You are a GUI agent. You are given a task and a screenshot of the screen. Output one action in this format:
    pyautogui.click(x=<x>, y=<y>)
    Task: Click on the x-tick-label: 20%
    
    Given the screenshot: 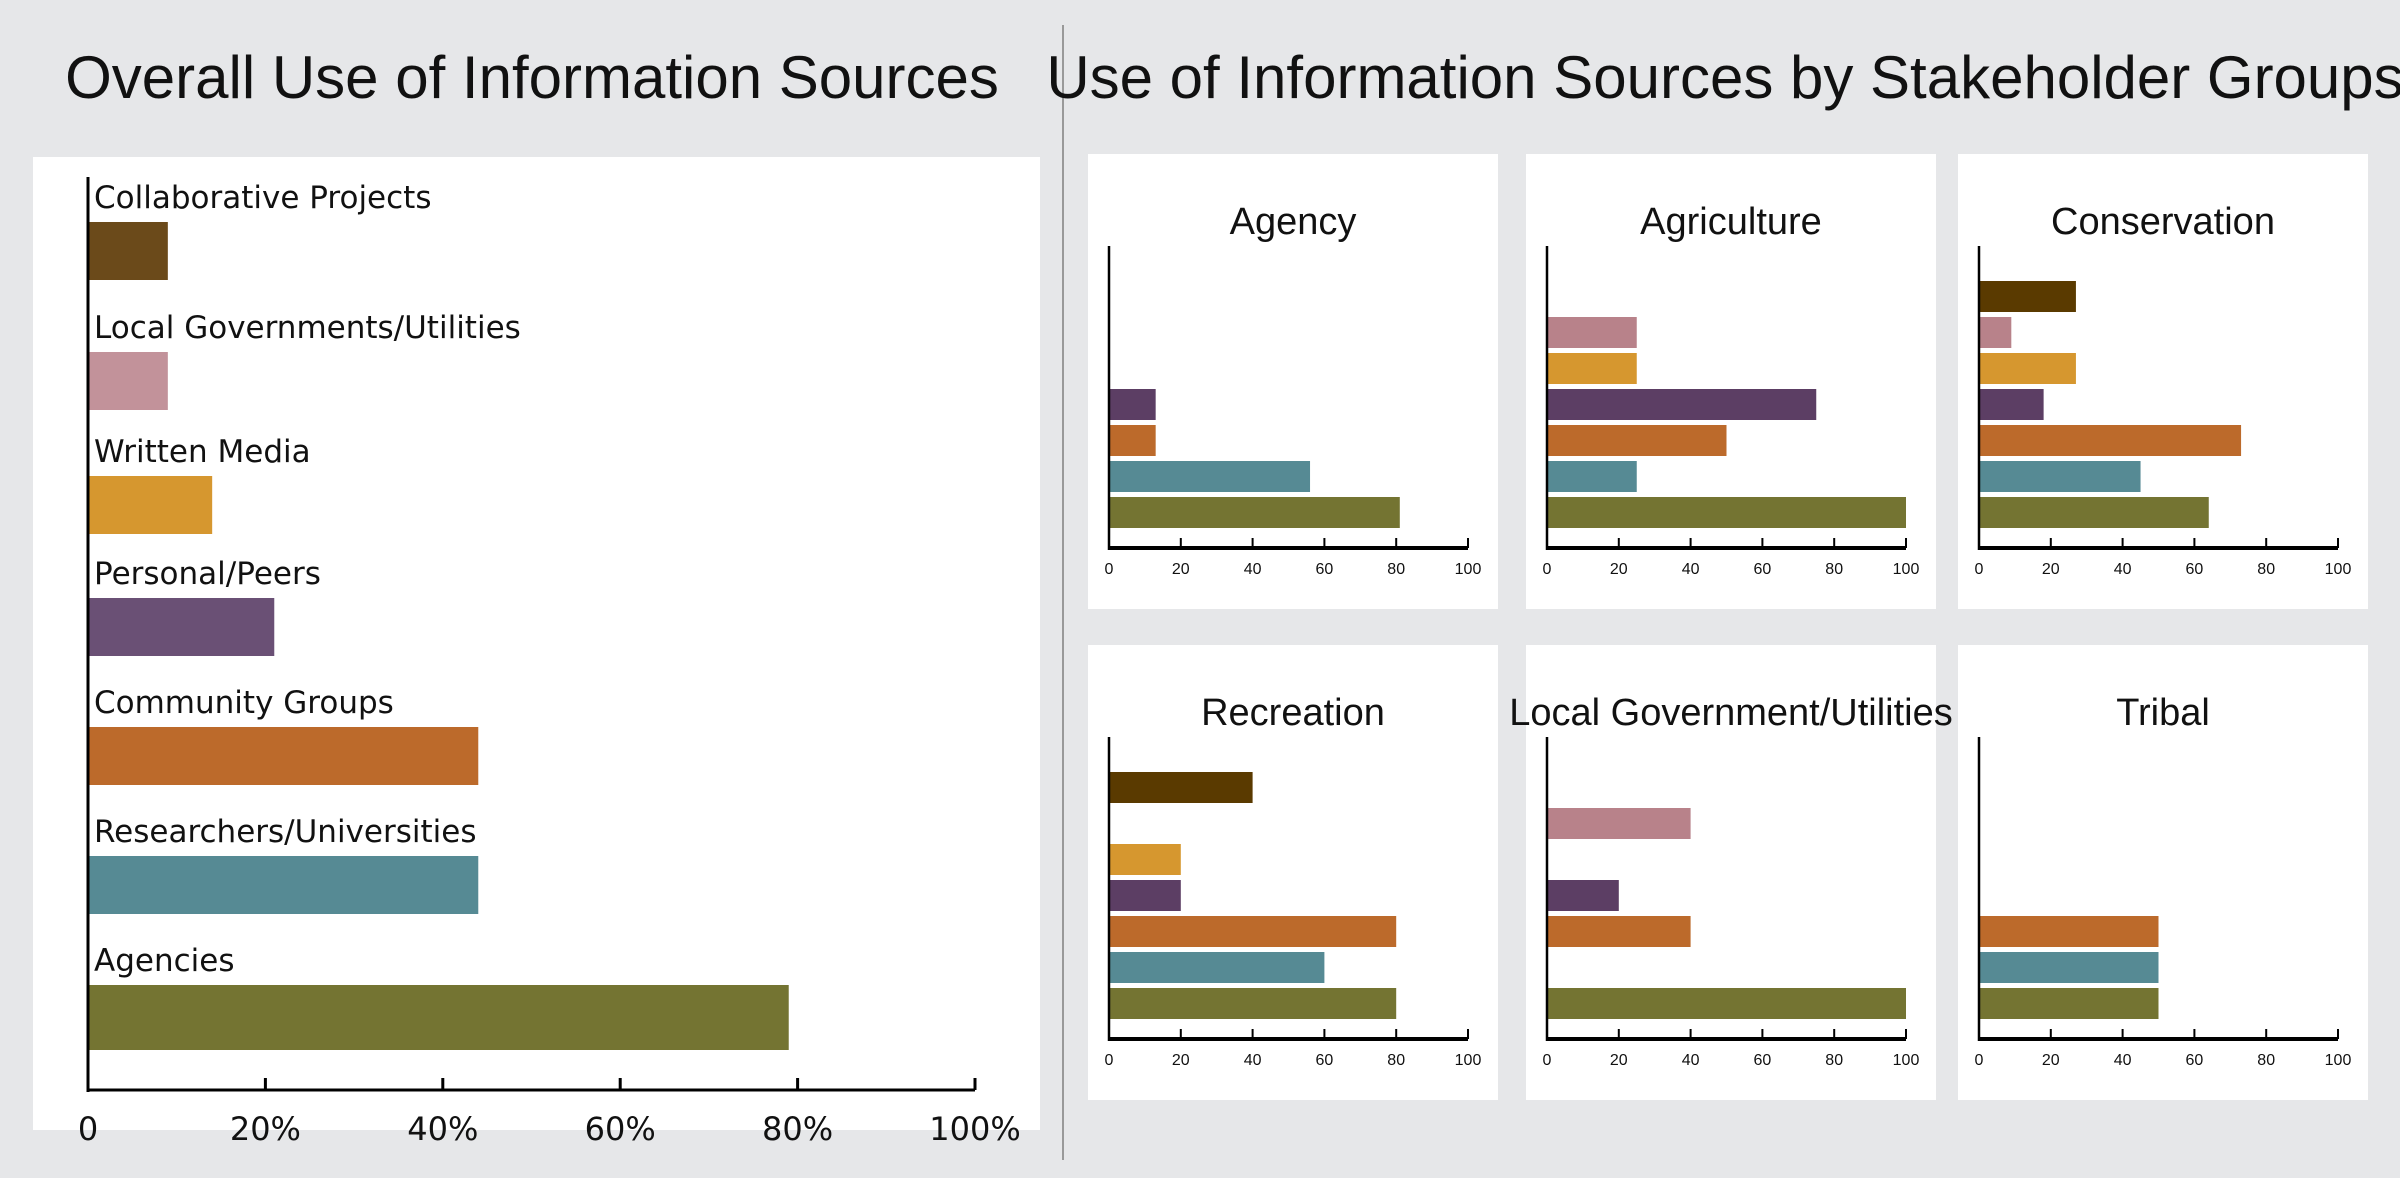 What is the action you would take?
    pyautogui.click(x=265, y=1129)
    